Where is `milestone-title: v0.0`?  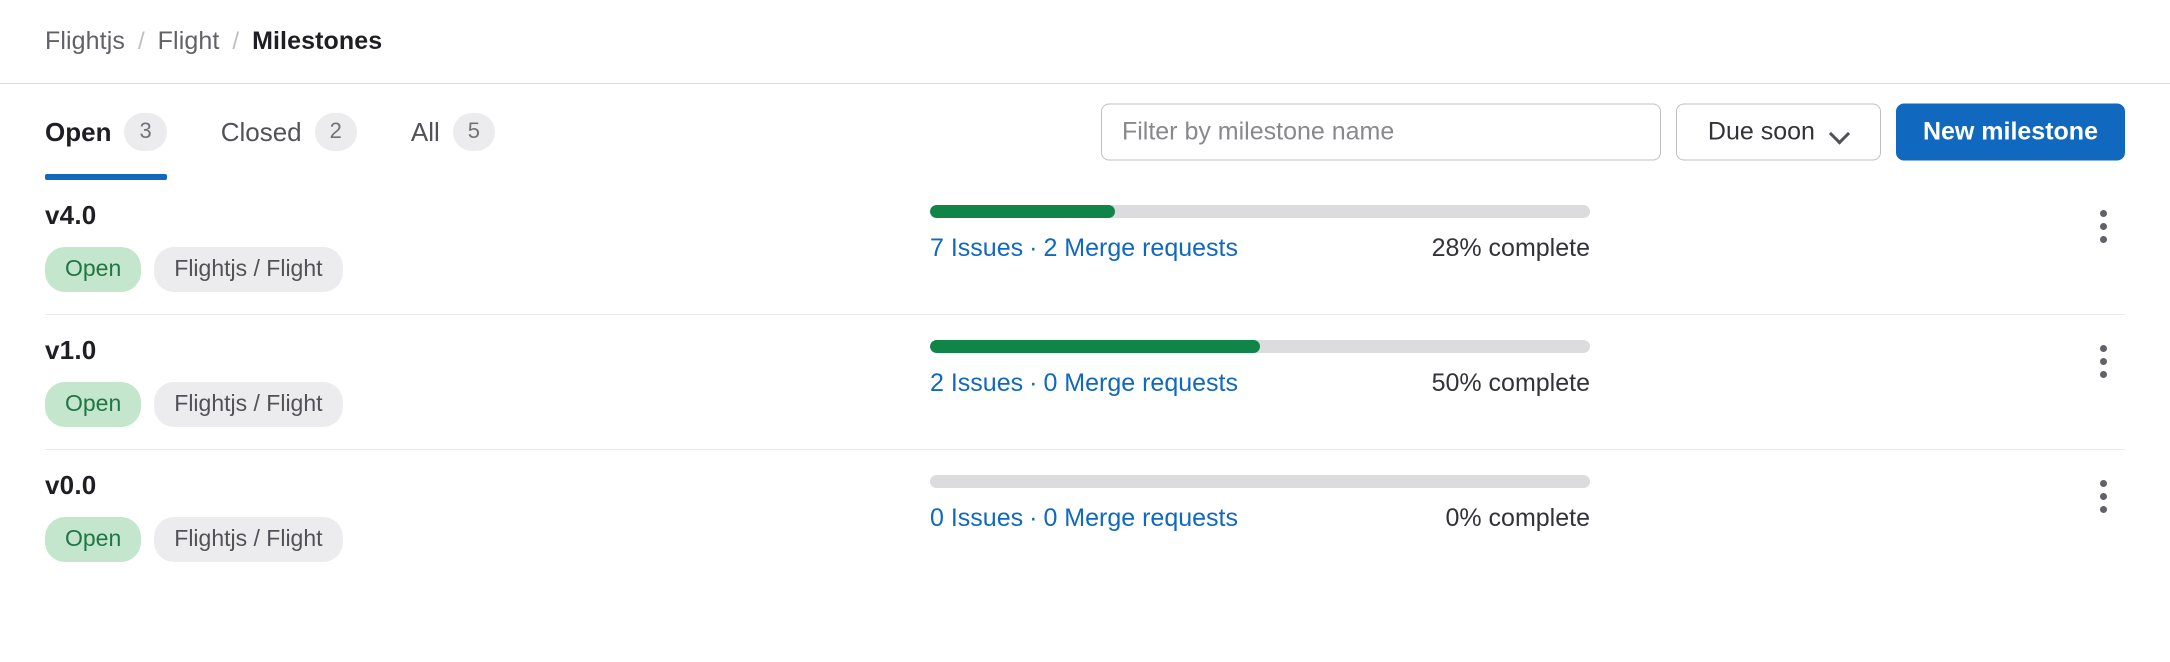 milestone-title: v0.0 is located at coordinates (71, 485).